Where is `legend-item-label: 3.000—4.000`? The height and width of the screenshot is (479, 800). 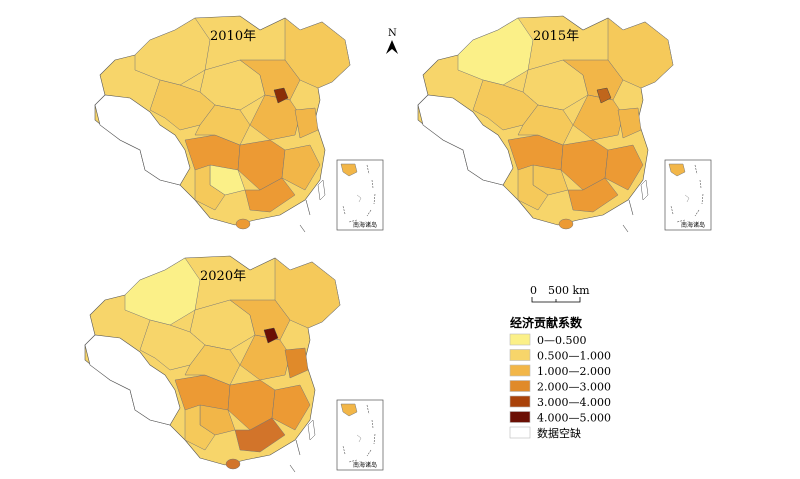
legend-item-label: 3.000—4.000 is located at coordinates (574, 402).